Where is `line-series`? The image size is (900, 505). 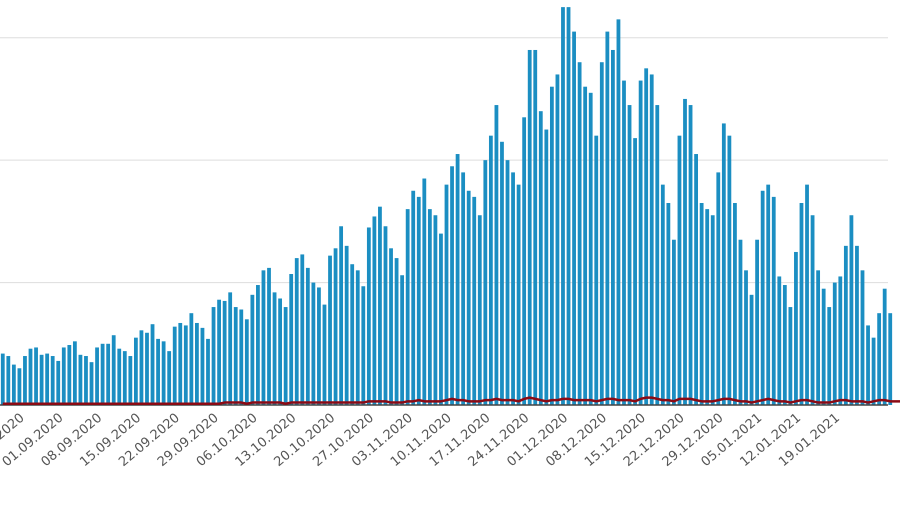 line-series is located at coordinates (451, 401).